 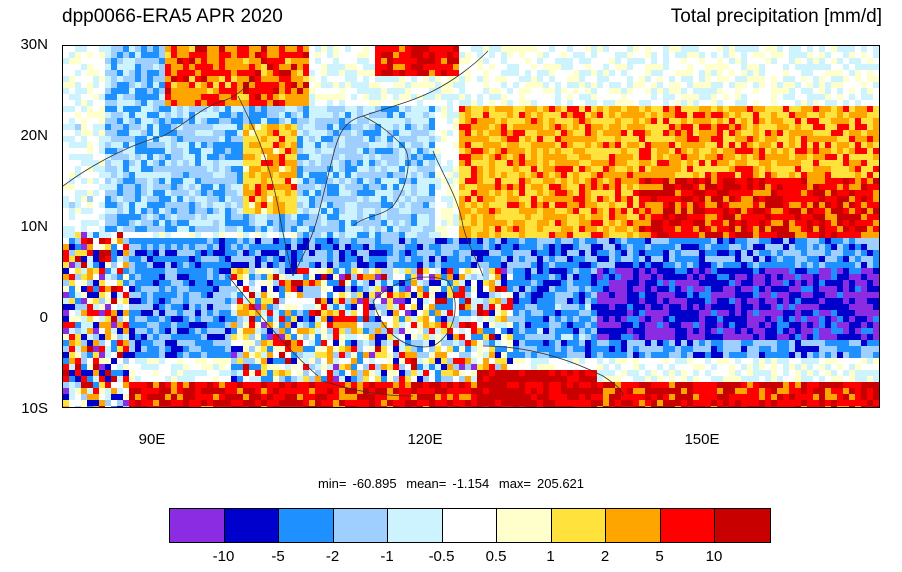 What do you see at coordinates (332, 483) in the screenshot?
I see `min-label: min=` at bounding box center [332, 483].